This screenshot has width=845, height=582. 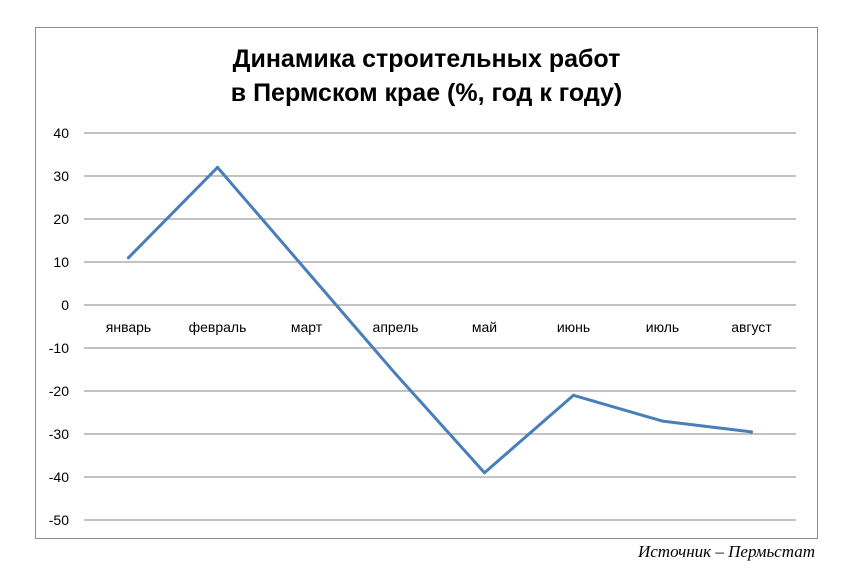 I want to click on y-tick-label: 0, so click(x=65, y=305).